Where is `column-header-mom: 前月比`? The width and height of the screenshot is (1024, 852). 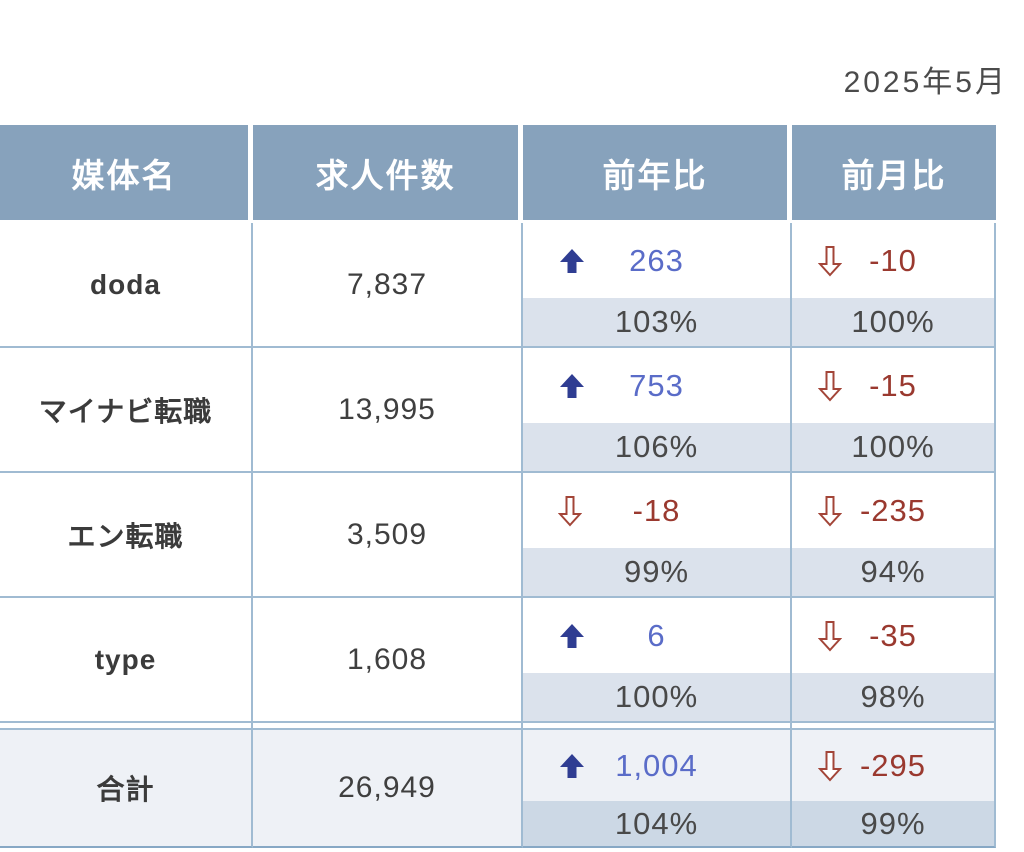
column-header-mom: 前月比 is located at coordinates (894, 172).